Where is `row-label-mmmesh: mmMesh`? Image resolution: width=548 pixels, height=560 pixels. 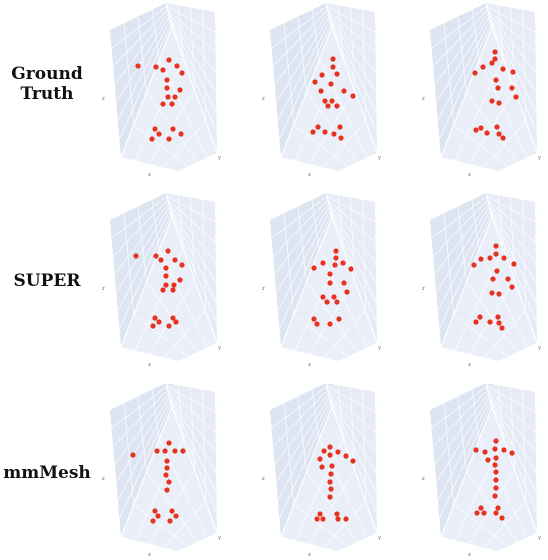
row-label-mmmesh: mmMesh is located at coordinates (47, 473).